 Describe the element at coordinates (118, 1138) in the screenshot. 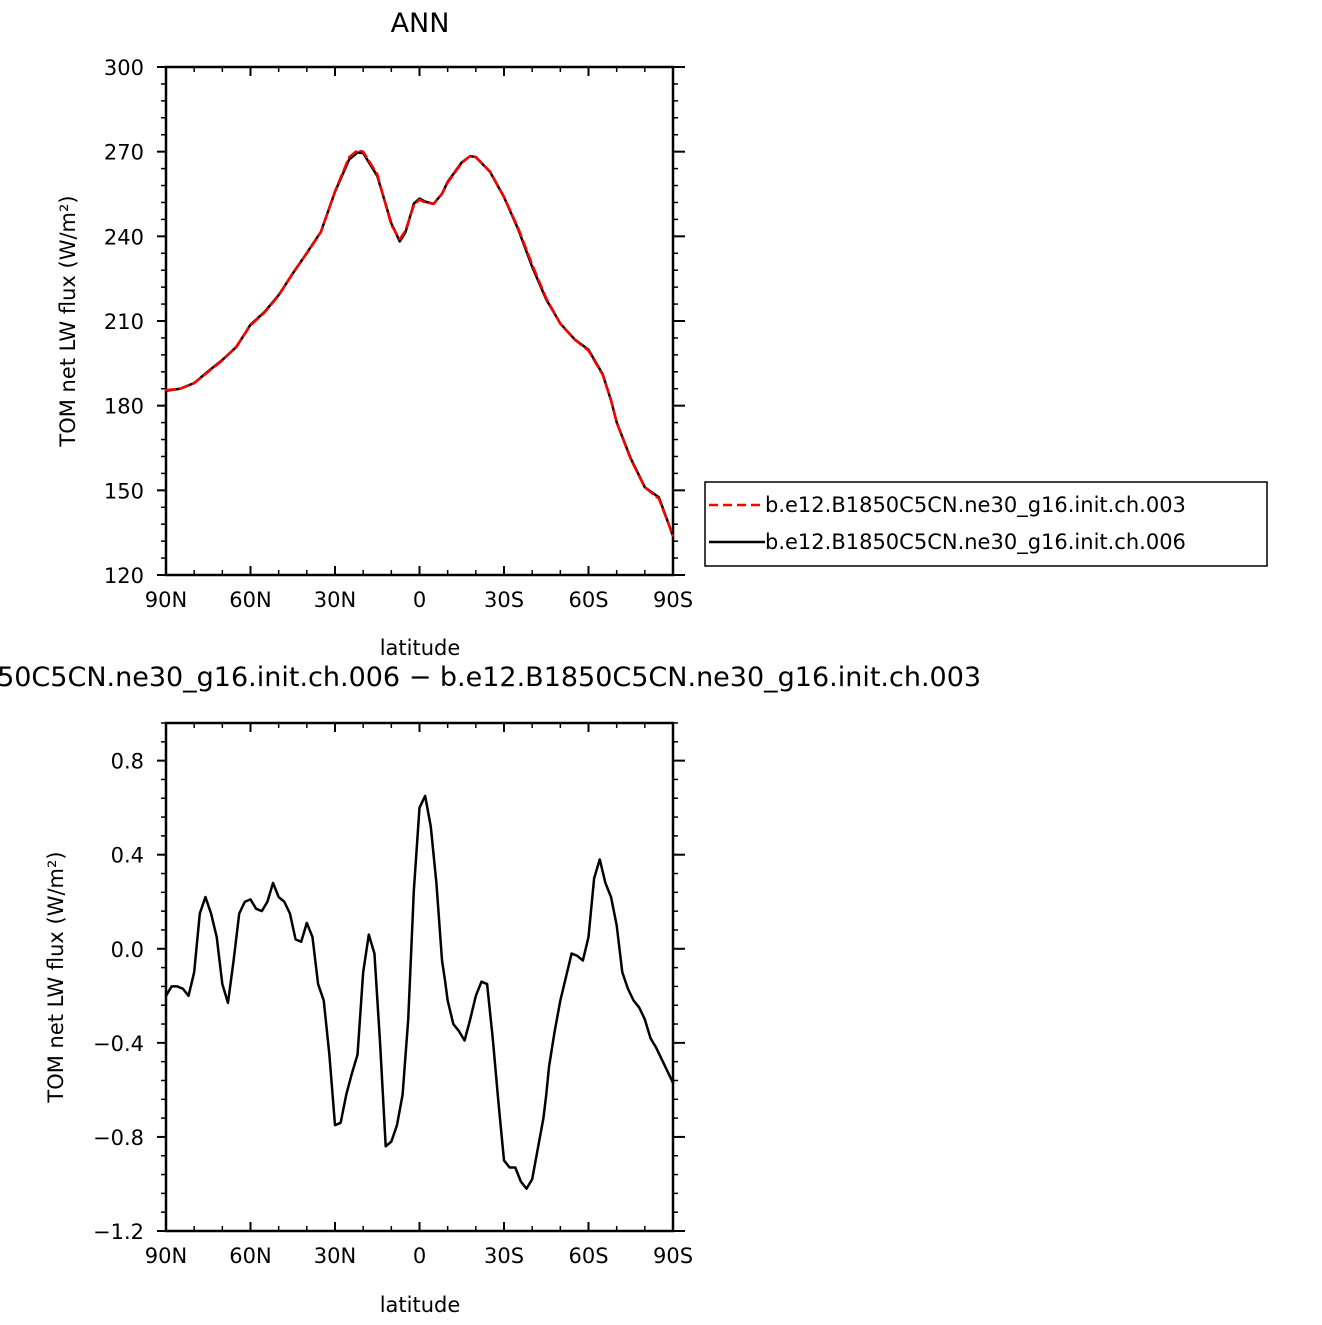

I see `bottom-y-tick-label: −0.8` at that location.